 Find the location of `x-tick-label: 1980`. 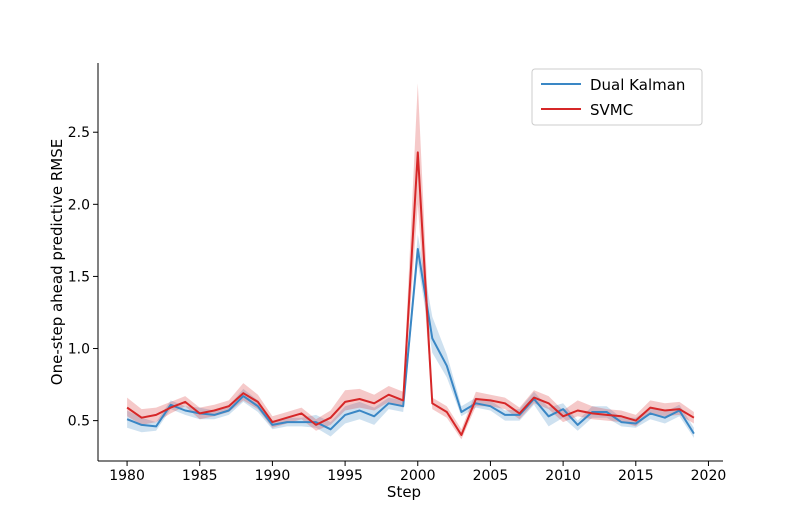

x-tick-label: 1980 is located at coordinates (127, 476).